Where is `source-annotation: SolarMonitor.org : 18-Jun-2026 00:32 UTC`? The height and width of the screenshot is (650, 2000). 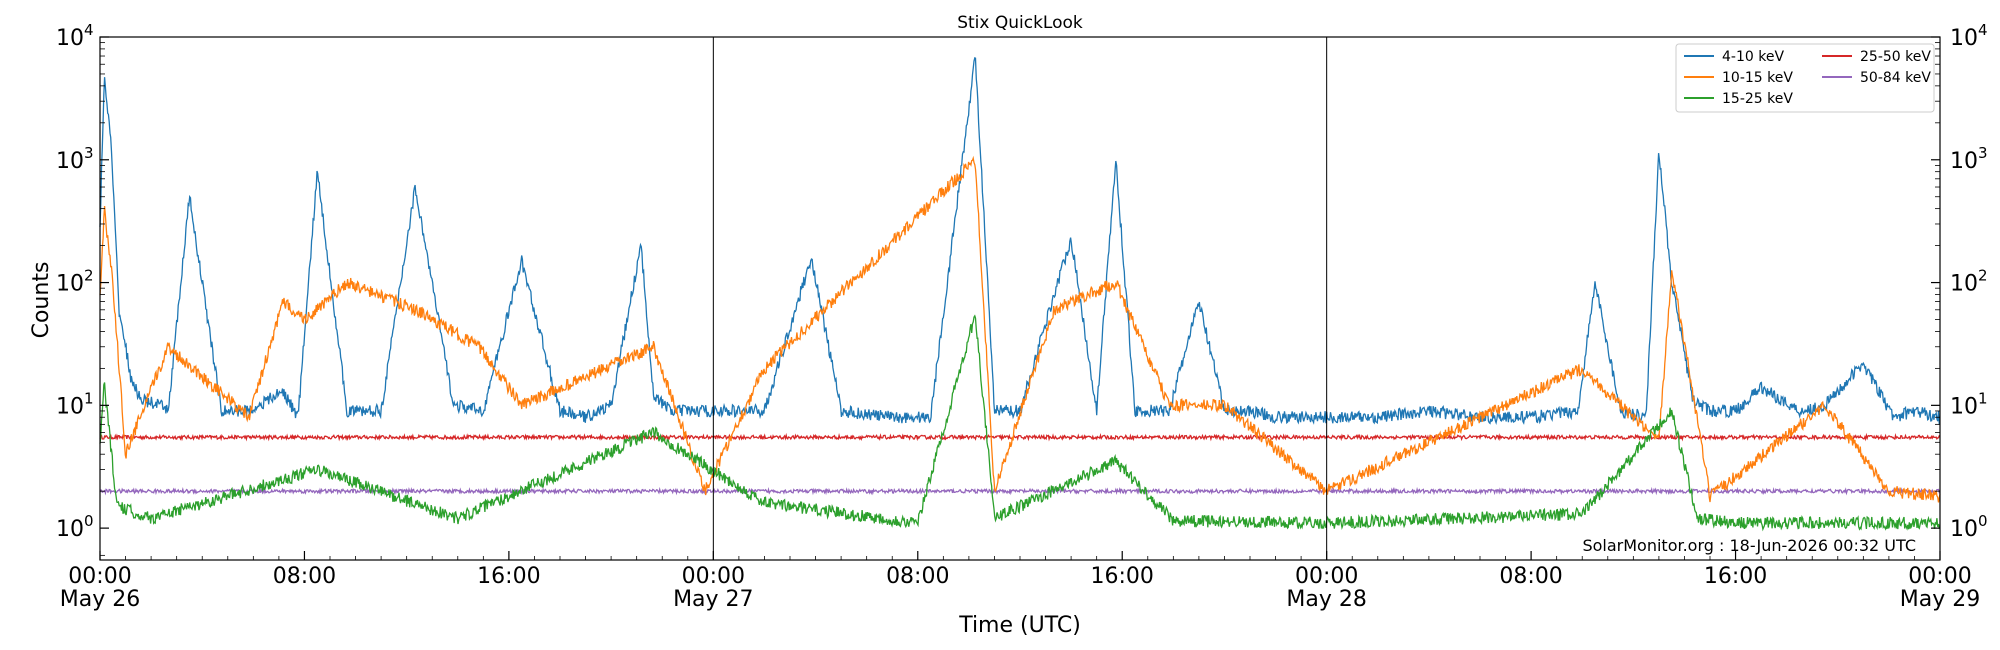 source-annotation: SolarMonitor.org : 18-Jun-2026 00:32 UTC is located at coordinates (1749, 545).